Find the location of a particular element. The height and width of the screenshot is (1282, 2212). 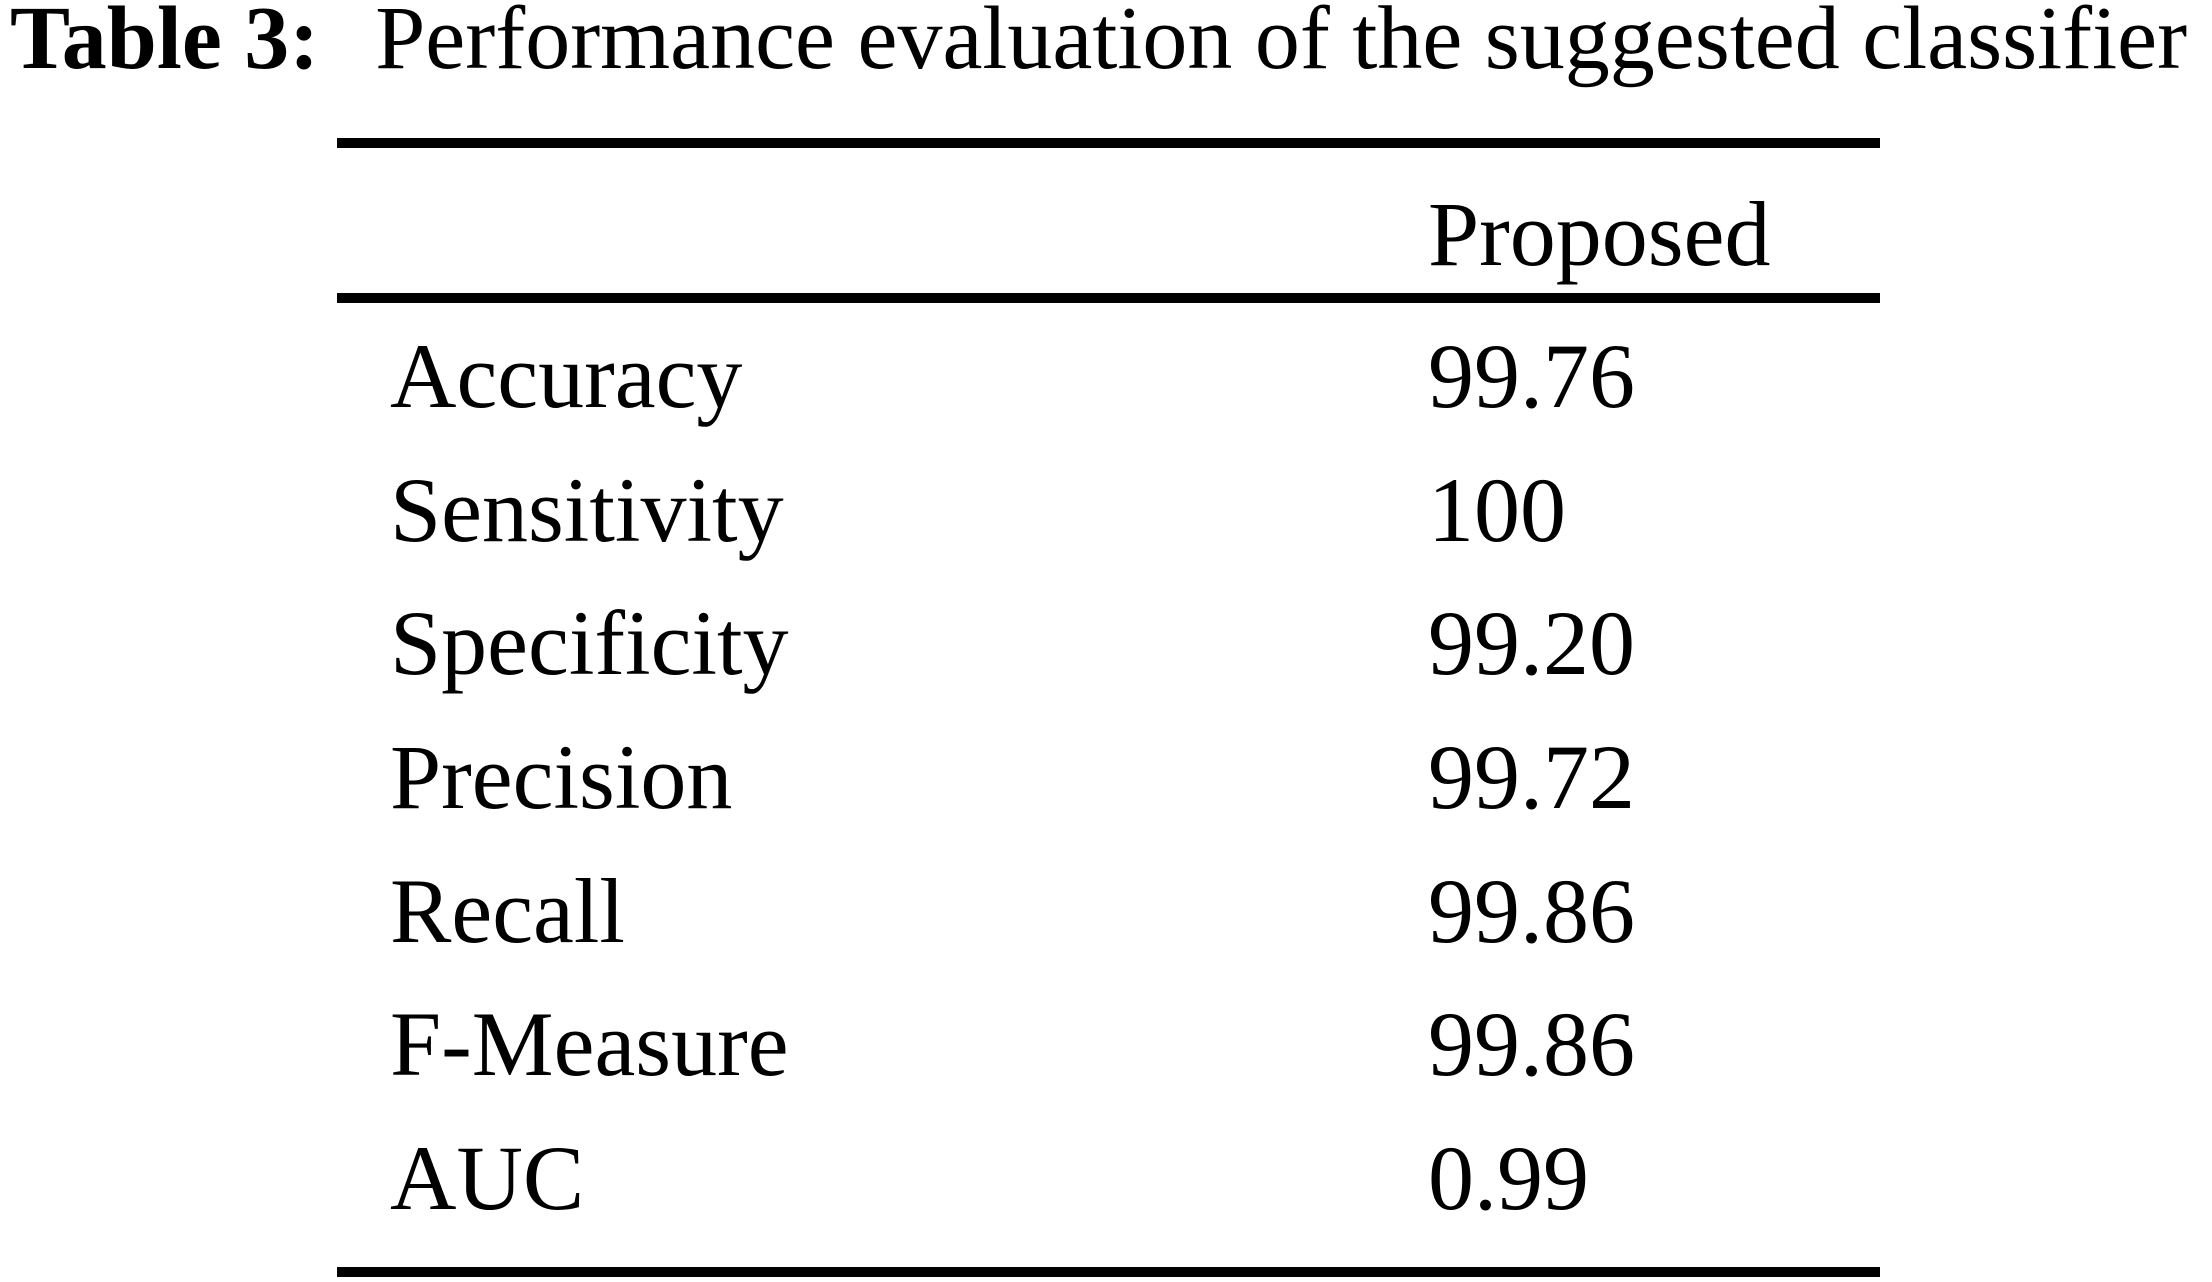

metric-label: Recall is located at coordinates (507, 911).